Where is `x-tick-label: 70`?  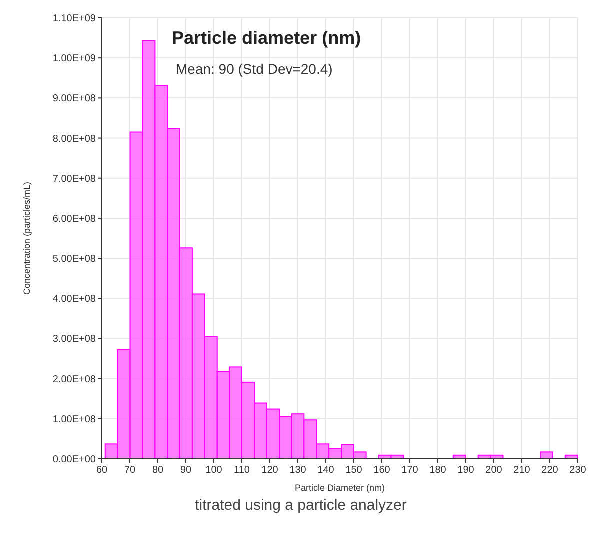 x-tick-label: 70 is located at coordinates (130, 470).